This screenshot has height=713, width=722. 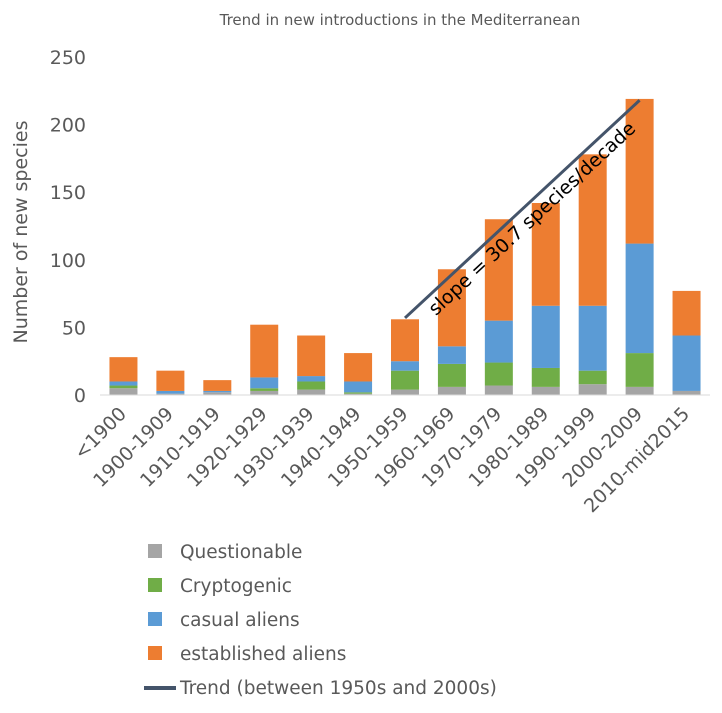 What do you see at coordinates (68, 227) in the screenshot?
I see `y-axis-ticks: 0 50 100 150 200 250` at bounding box center [68, 227].